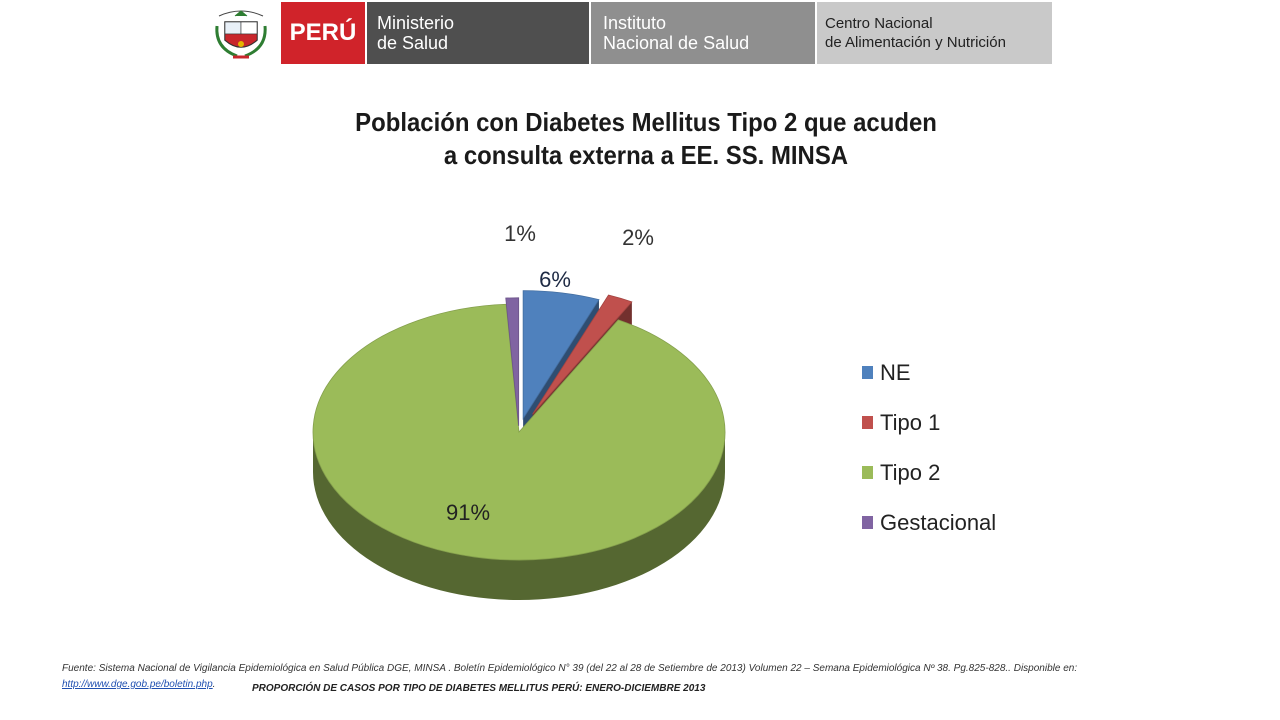 Image resolution: width=1280 pixels, height=720 pixels. I want to click on data-label-tipo2: 91%, so click(468, 512).